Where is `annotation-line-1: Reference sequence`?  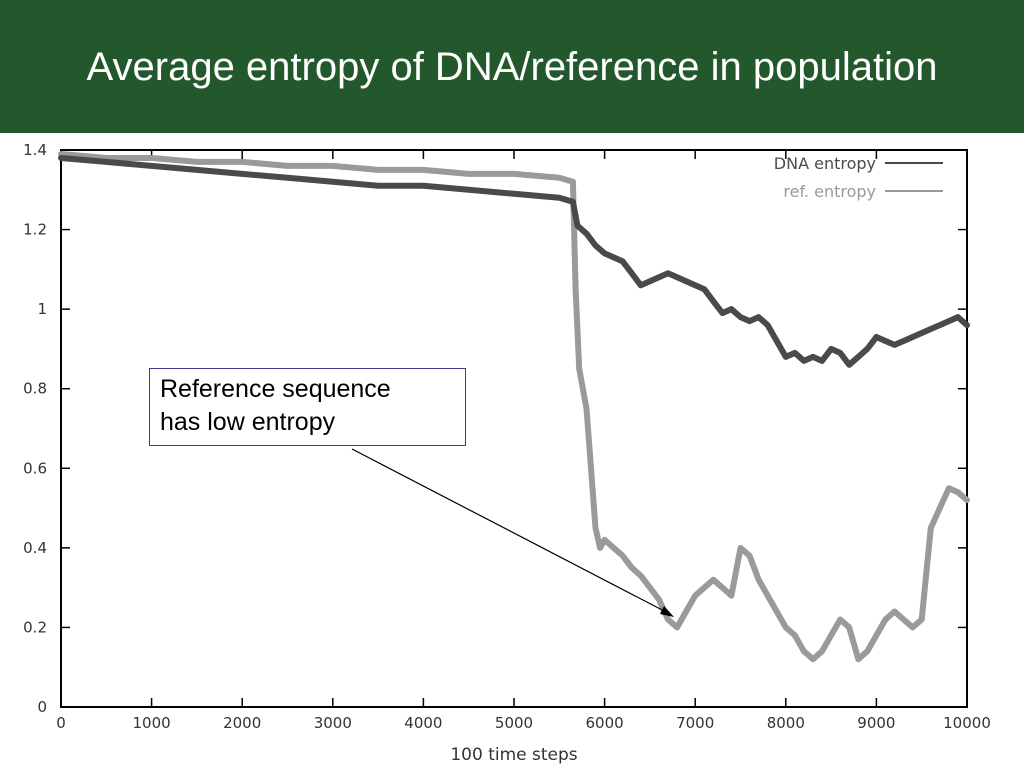
annotation-line-1: Reference sequence is located at coordinates (275, 389).